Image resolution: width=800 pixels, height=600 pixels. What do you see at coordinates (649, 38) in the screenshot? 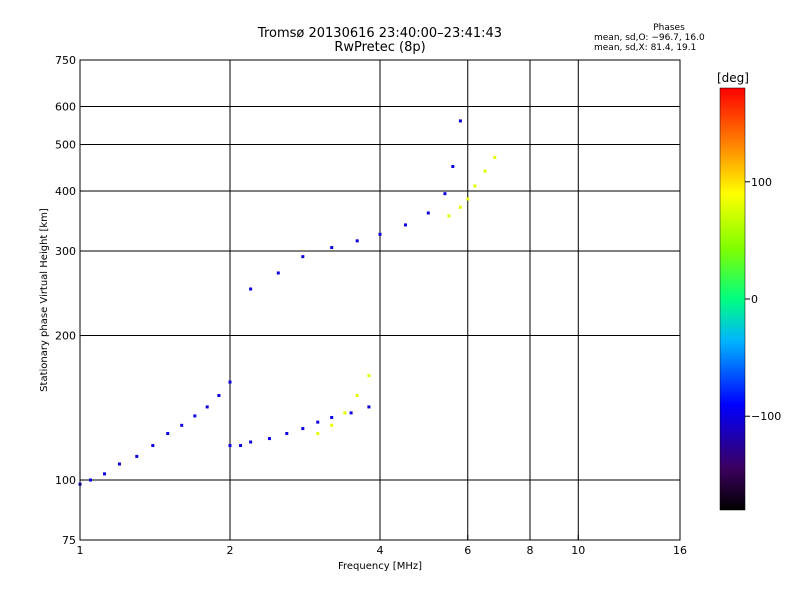
I see `stats-o-line: mean, sd,O: −96.7, 16.0` at bounding box center [649, 38].